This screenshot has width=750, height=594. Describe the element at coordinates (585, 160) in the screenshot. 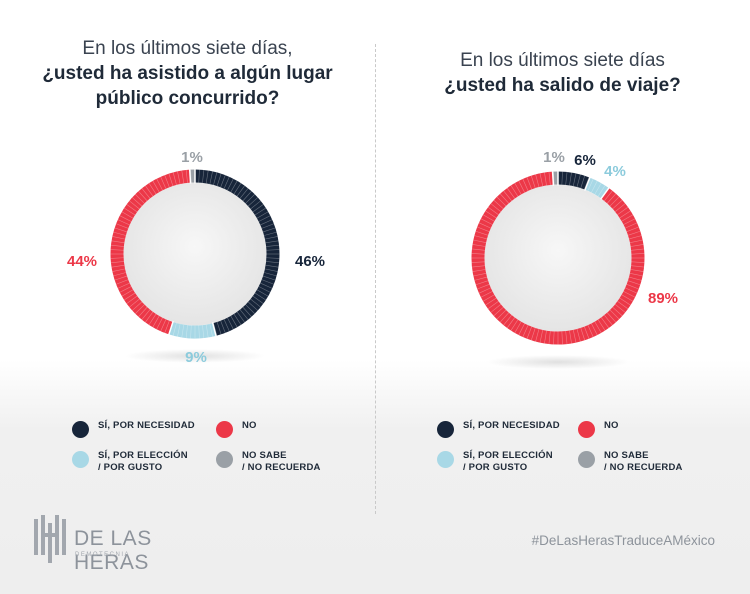

I see `data-label: 6%` at that location.